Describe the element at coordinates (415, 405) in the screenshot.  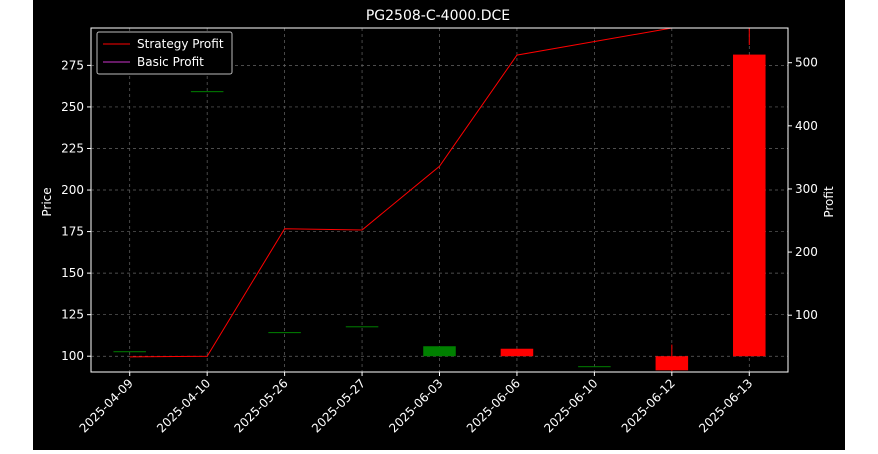
I see `x-tick-label: 2025-06-03` at that location.